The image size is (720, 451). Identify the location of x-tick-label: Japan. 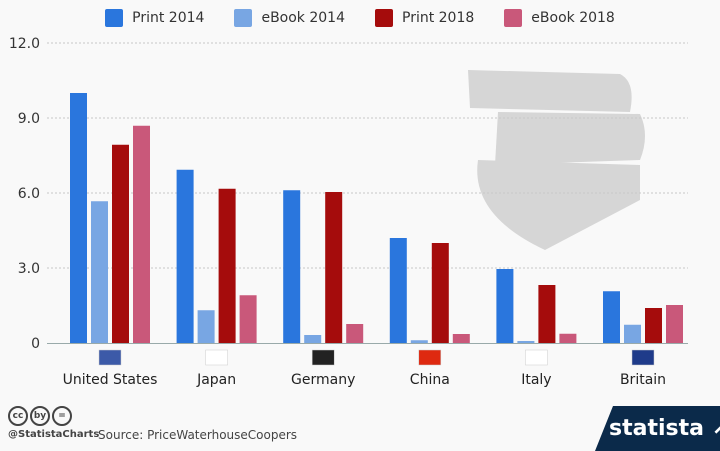
(216, 380).